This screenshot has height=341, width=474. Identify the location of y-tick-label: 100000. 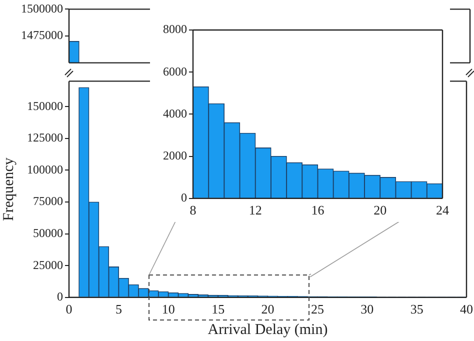
(45, 169).